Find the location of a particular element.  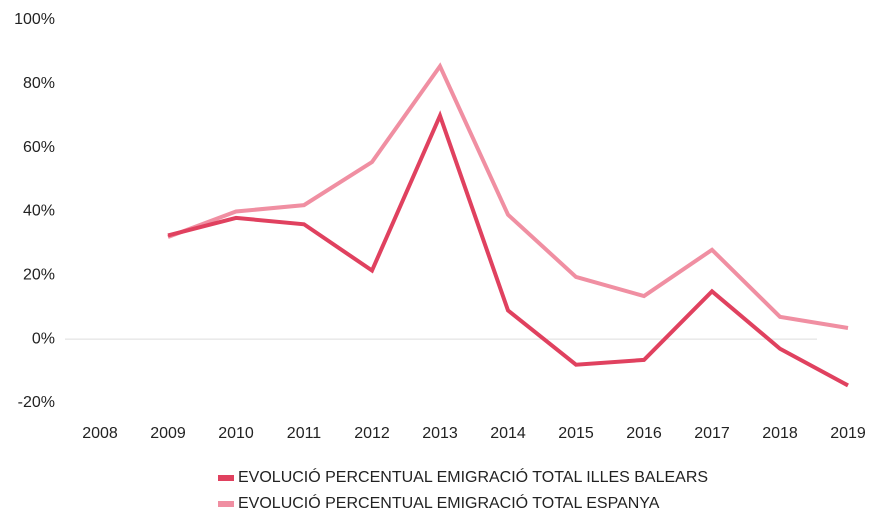

x-tick-label: 2012 is located at coordinates (372, 433).